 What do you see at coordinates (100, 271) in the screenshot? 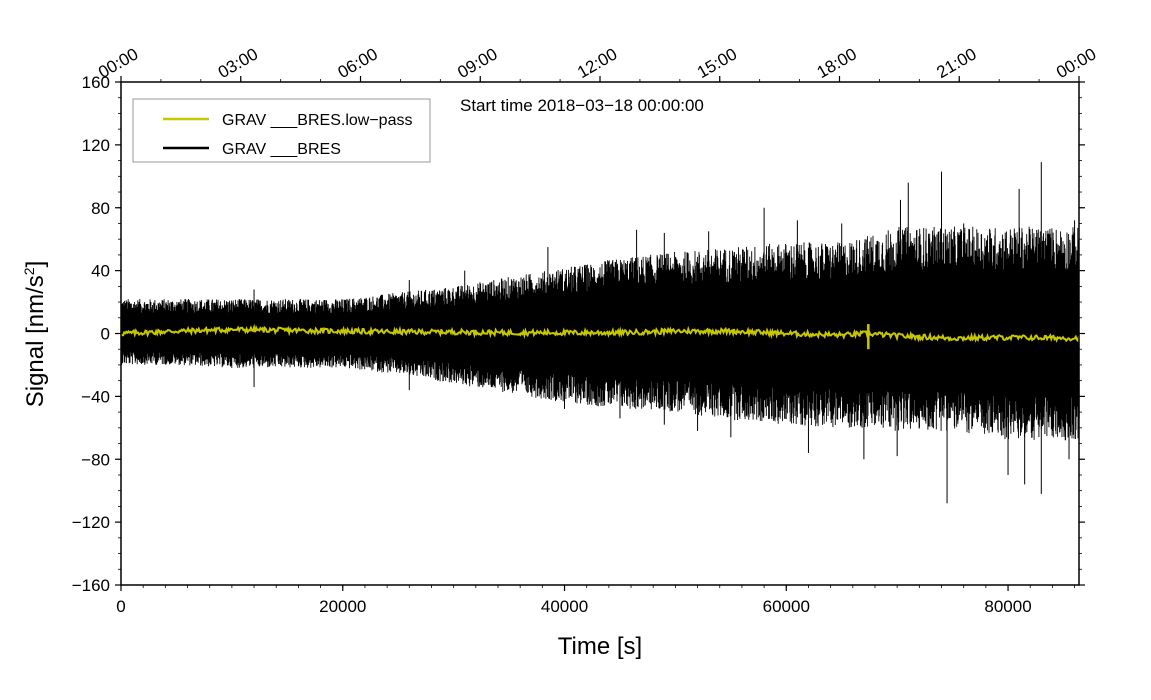
I see `y-tick-label: 40` at bounding box center [100, 271].